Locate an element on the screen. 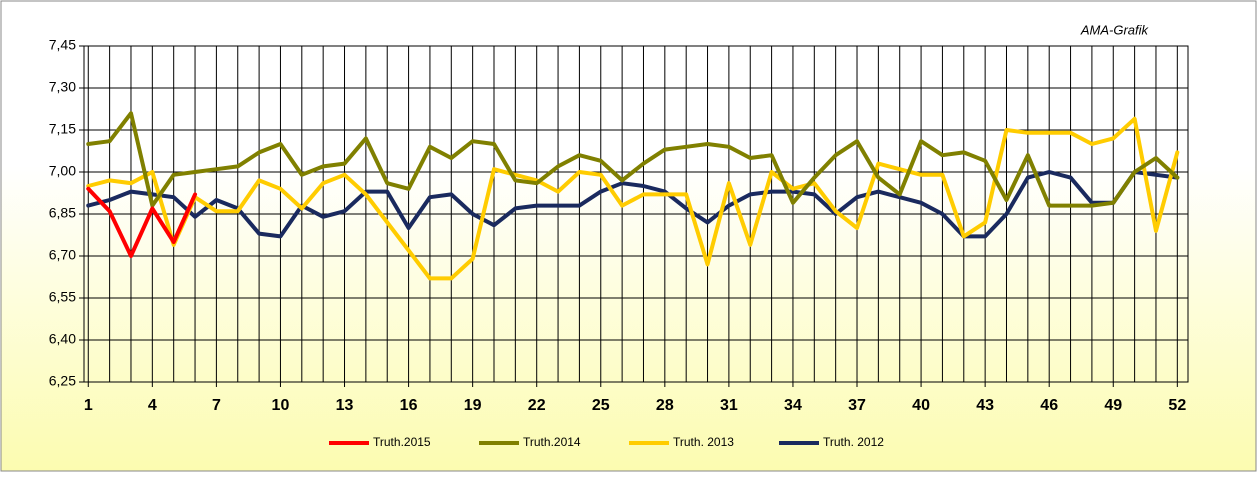 The height and width of the screenshot is (478, 1258). x-tick-label: 40 is located at coordinates (921, 405).